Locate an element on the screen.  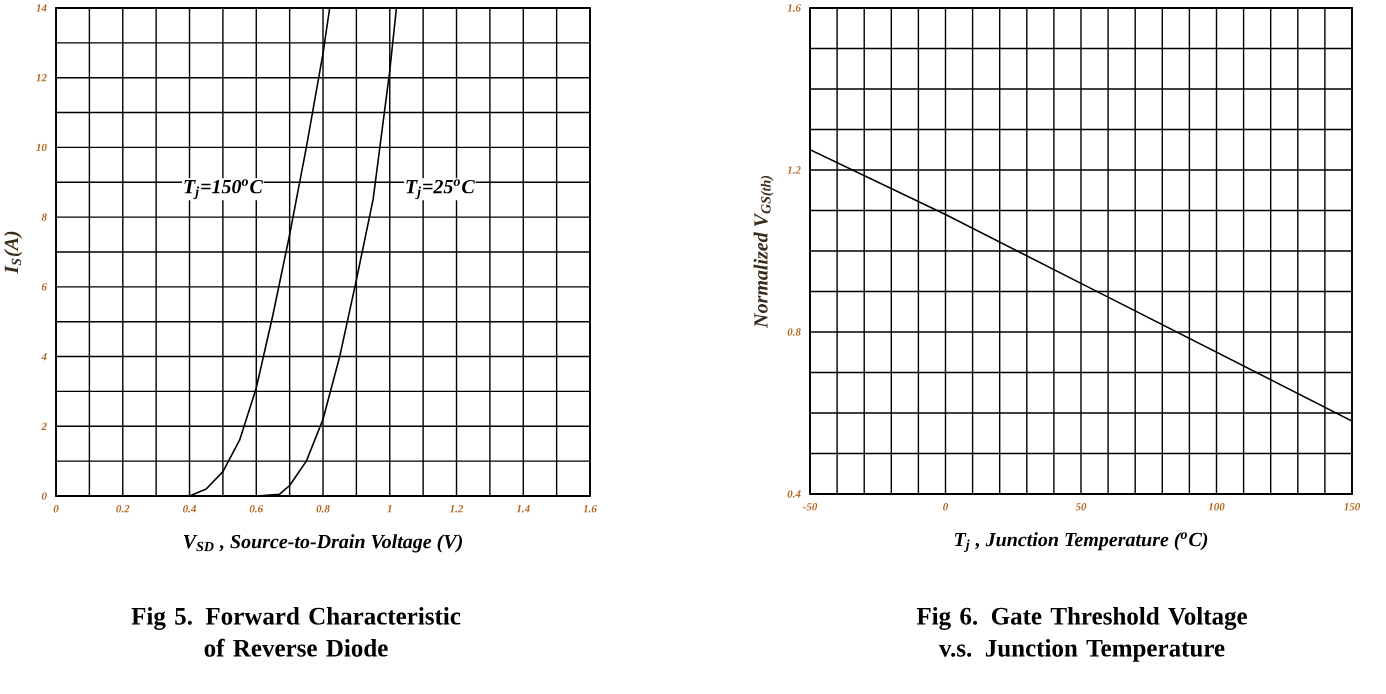
annotation: T$_{j}$=25$^{o}$C is located at coordinates (440, 189).